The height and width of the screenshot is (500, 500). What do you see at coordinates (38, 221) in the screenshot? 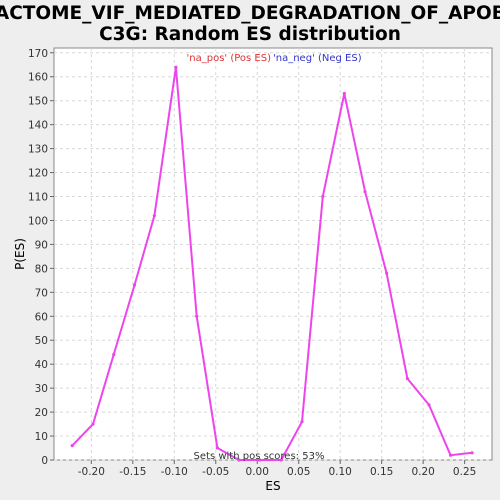
I see `y-tick-label: 100` at bounding box center [38, 221].